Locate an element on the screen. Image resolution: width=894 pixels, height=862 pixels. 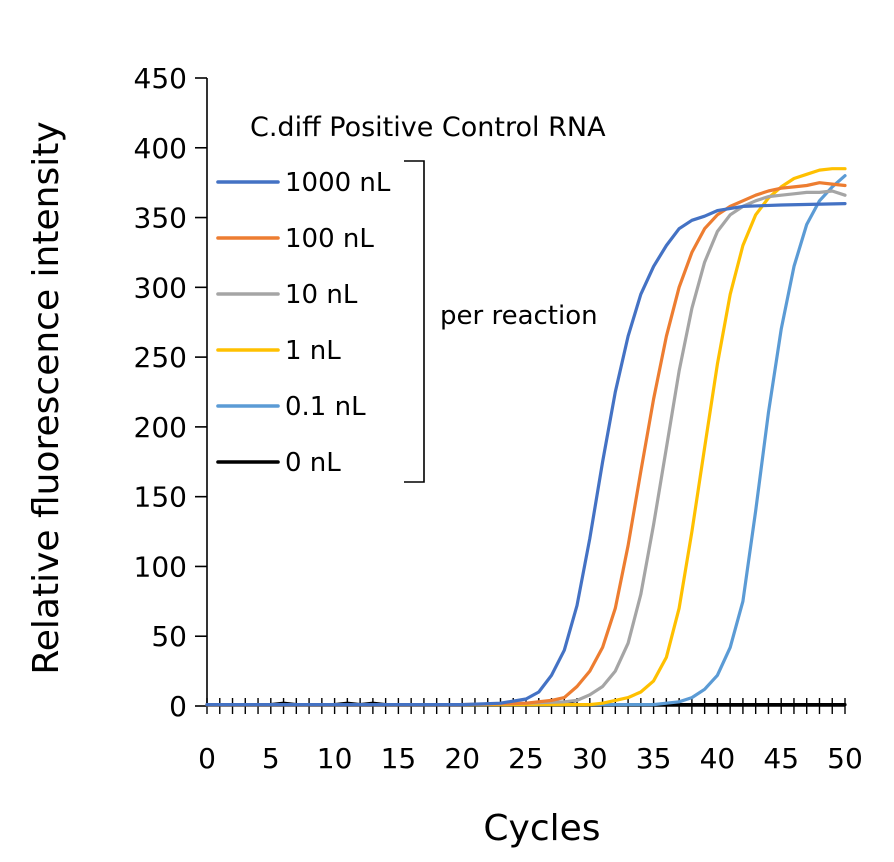
legend: 1000 nL 100 nL 10 nL 1 nL 0.1 nL 0 nL is located at coordinates (303, 323).